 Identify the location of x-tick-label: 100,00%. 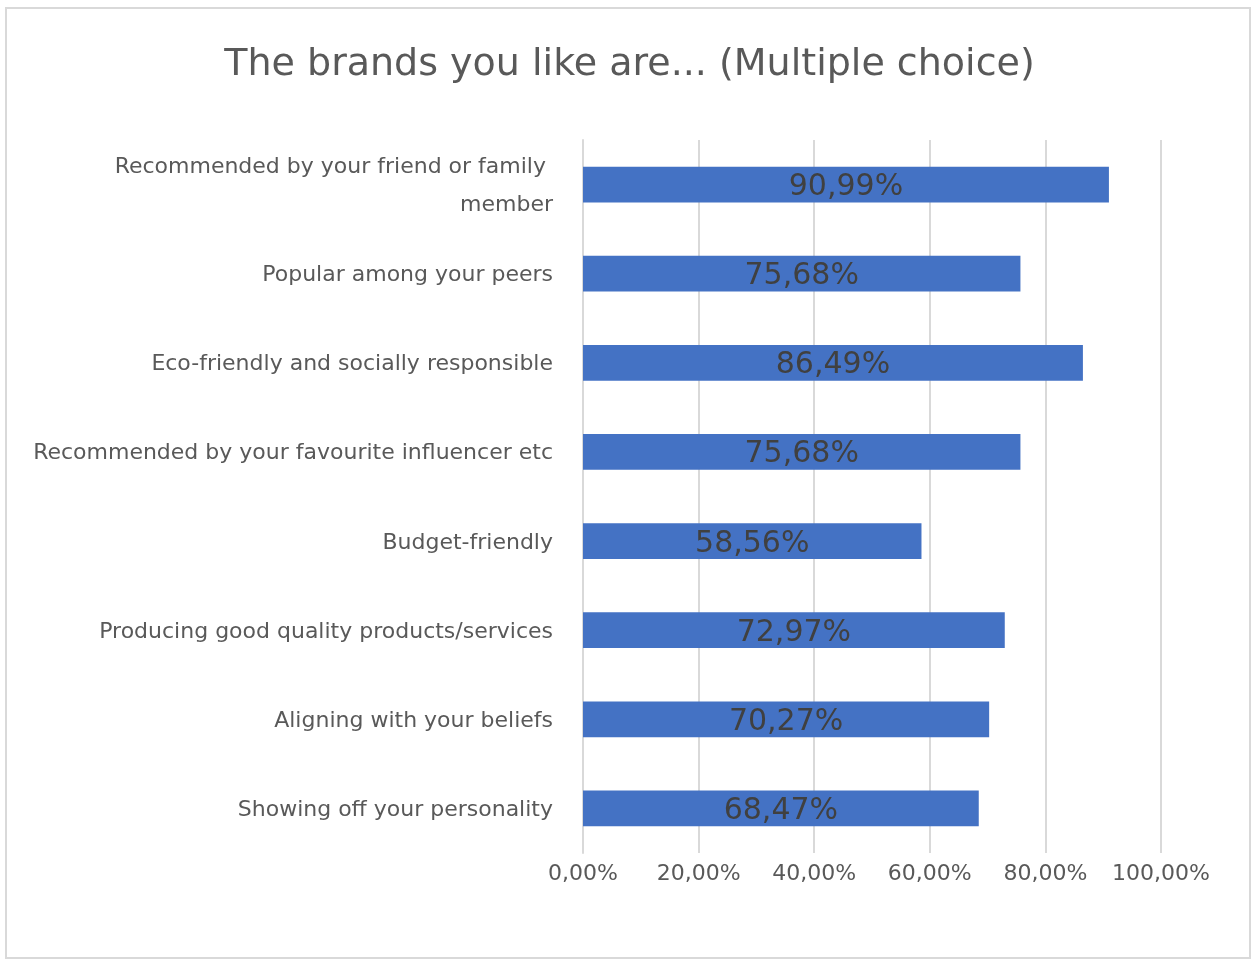
(1161, 872).